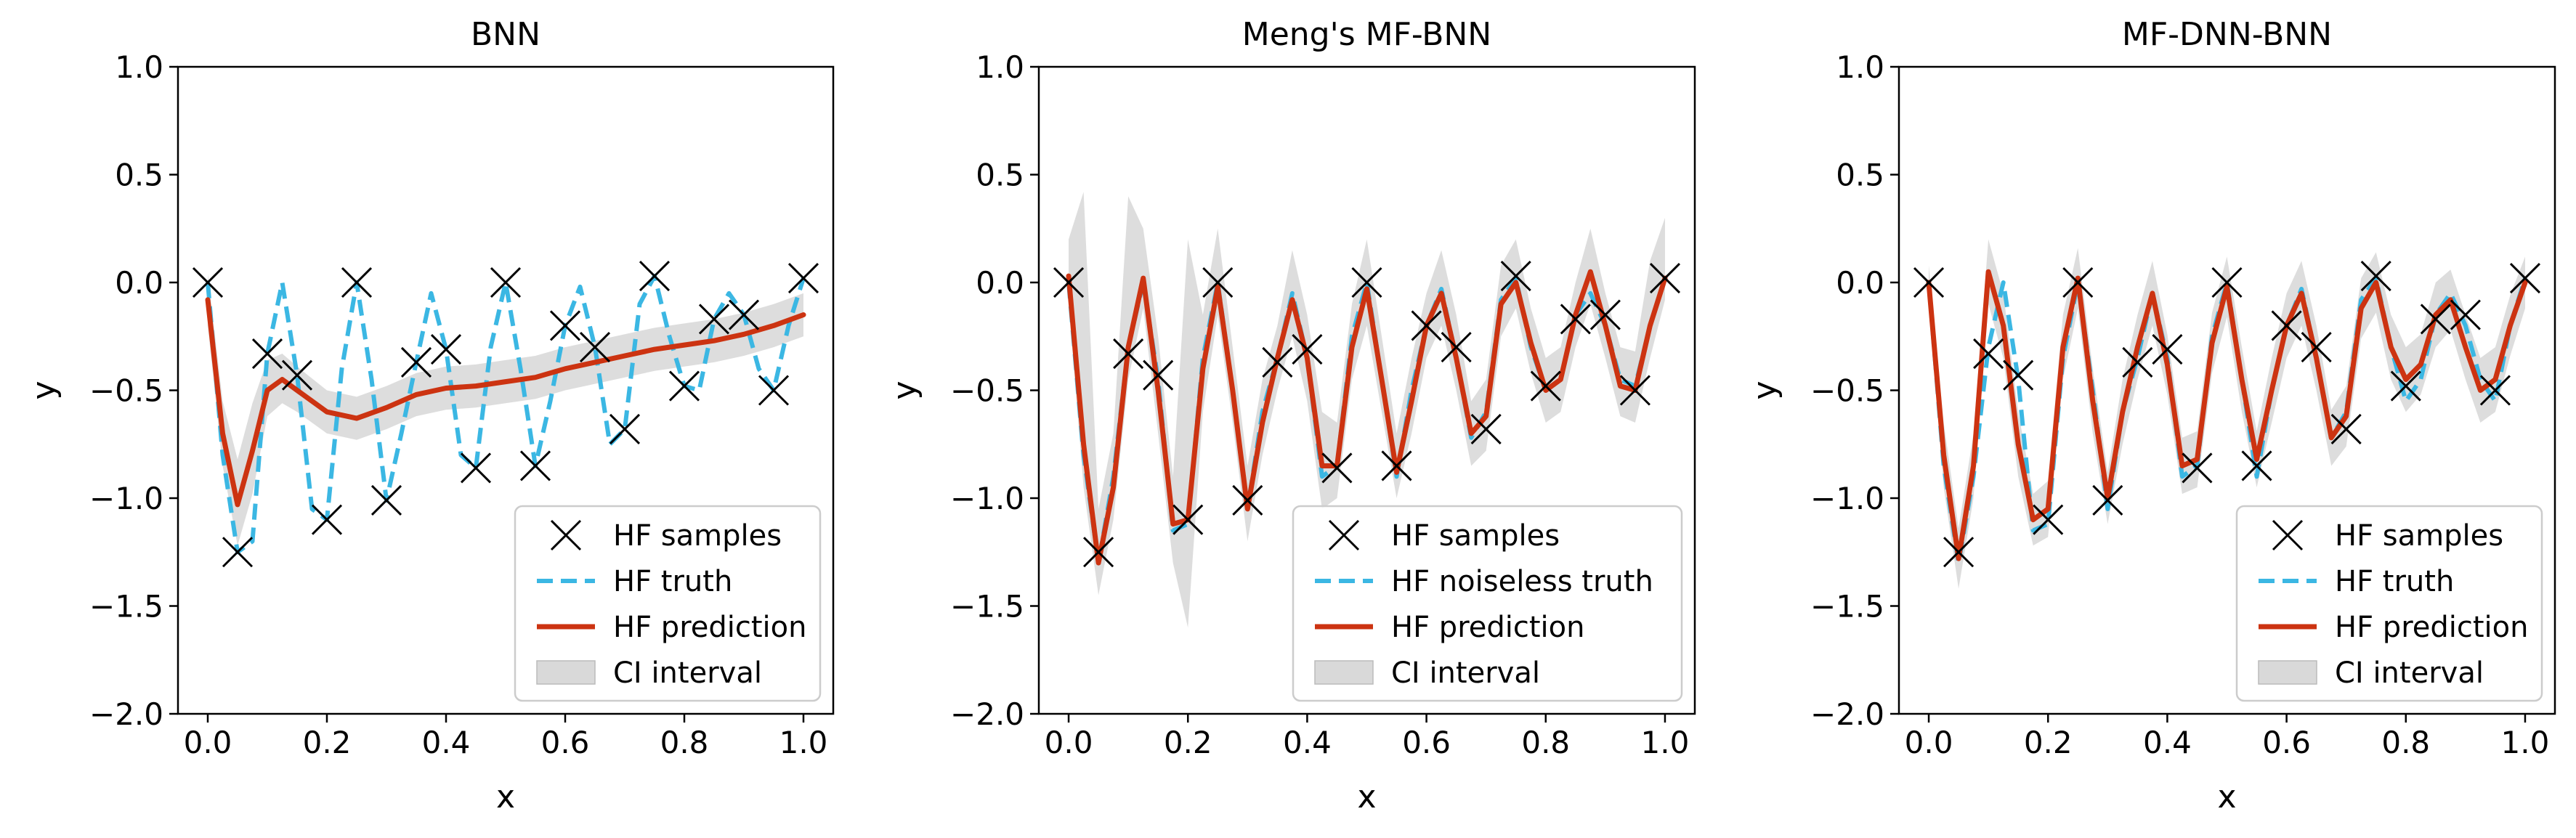  I want to click on y-tick-label: 0.0, so click(139, 283).